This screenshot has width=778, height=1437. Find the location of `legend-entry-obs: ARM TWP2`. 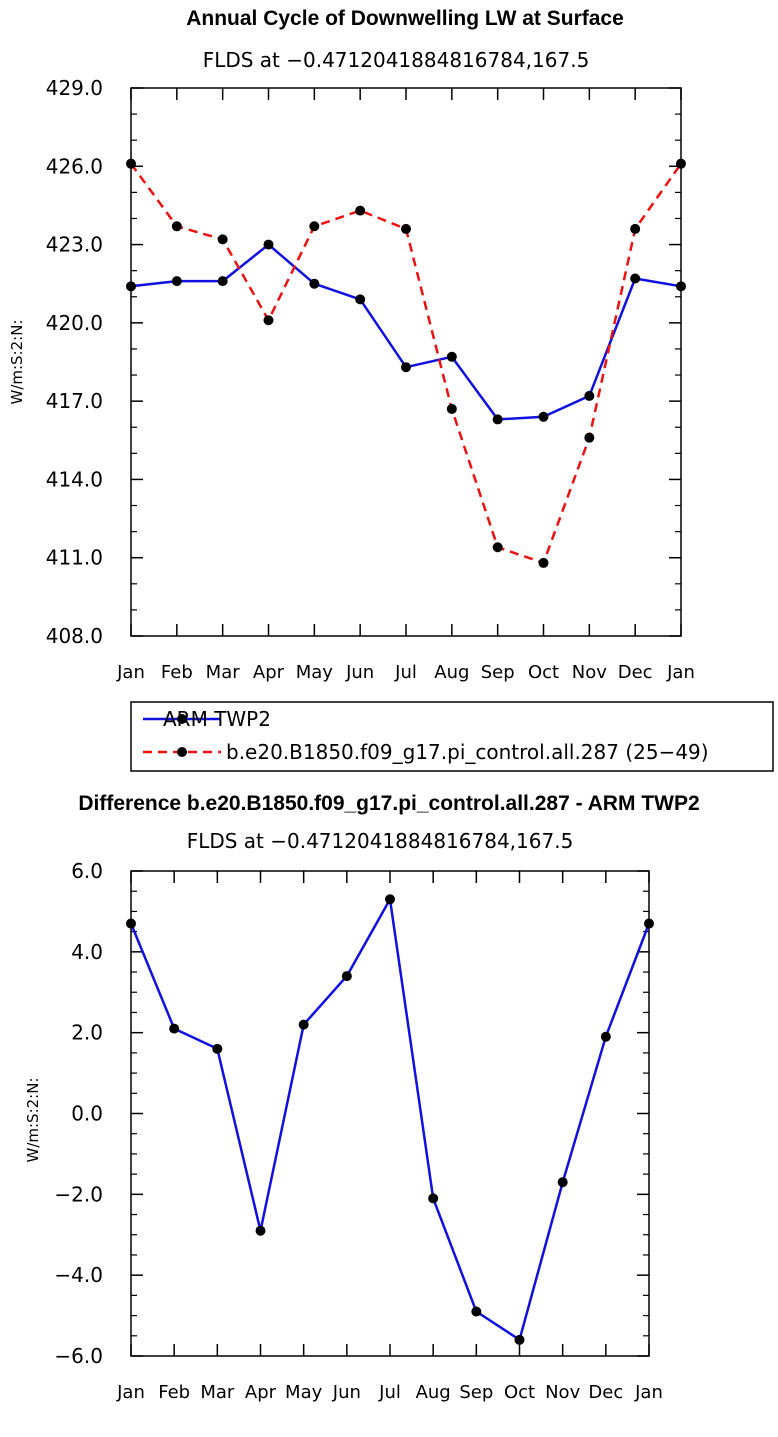

legend-entry-obs: ARM TWP2 is located at coordinates (217, 719).